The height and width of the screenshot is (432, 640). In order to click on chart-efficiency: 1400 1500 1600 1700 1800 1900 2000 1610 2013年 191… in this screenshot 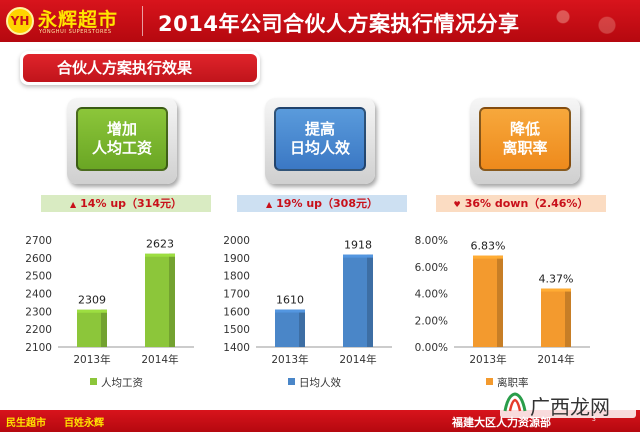, I will do `click(307, 315)`.